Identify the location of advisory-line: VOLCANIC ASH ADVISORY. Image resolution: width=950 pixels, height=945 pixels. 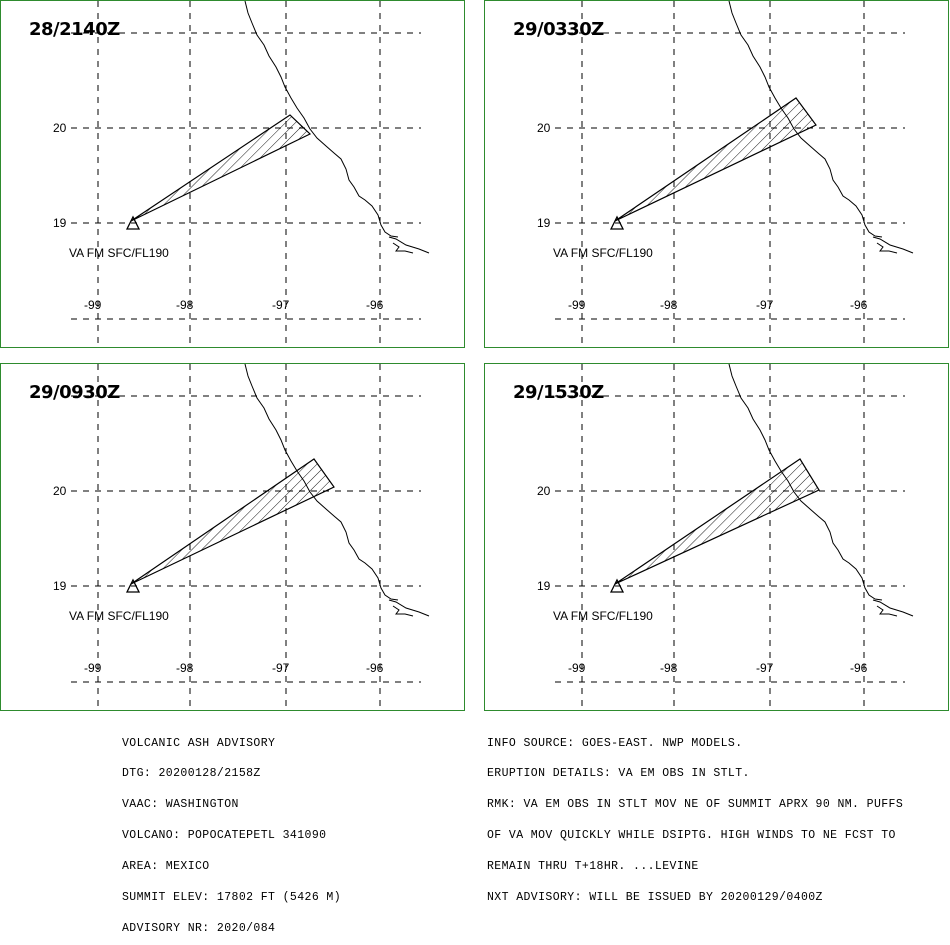
(199, 743).